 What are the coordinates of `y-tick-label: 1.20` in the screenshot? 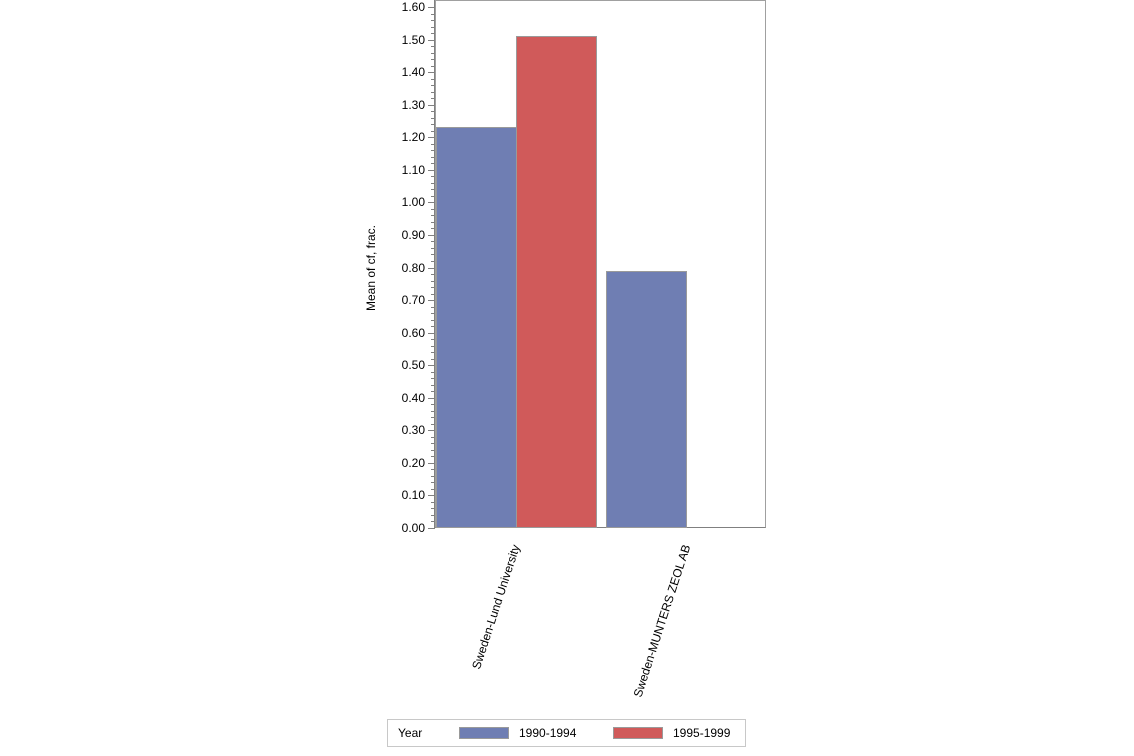 It's located at (413, 137).